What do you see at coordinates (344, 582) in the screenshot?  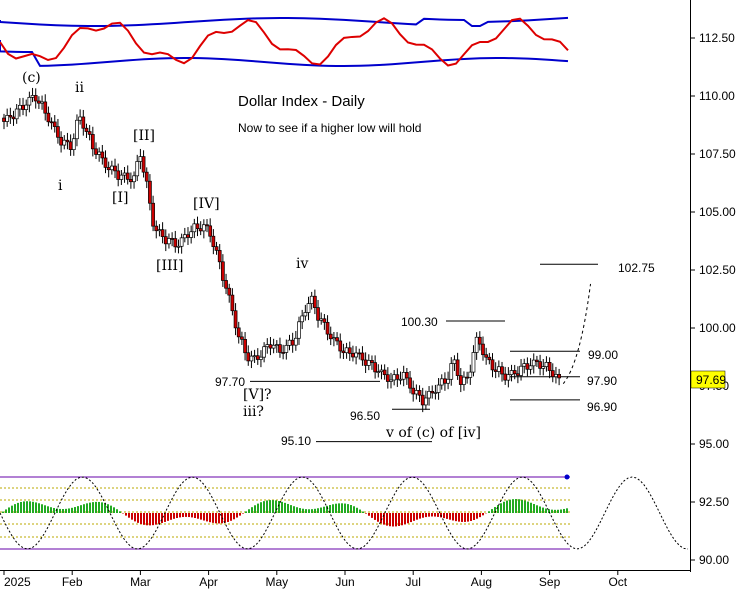 I see `x-tick-label: Jun` at bounding box center [344, 582].